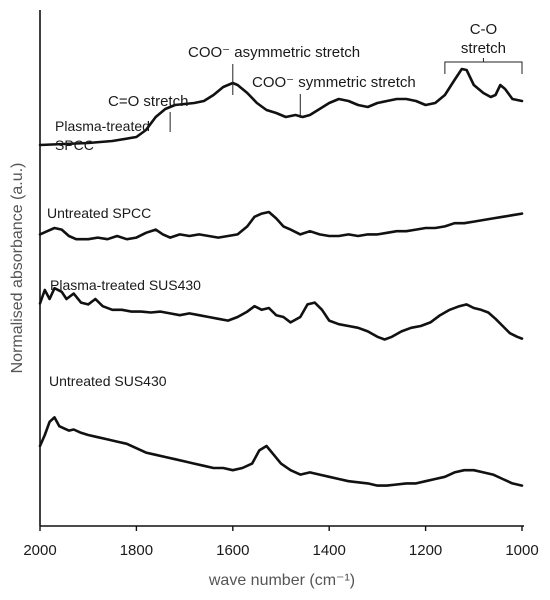 The height and width of the screenshot is (600, 550). Describe the element at coordinates (483, 39) in the screenshot. I see `annotation-label-4: C-O stretch` at that location.